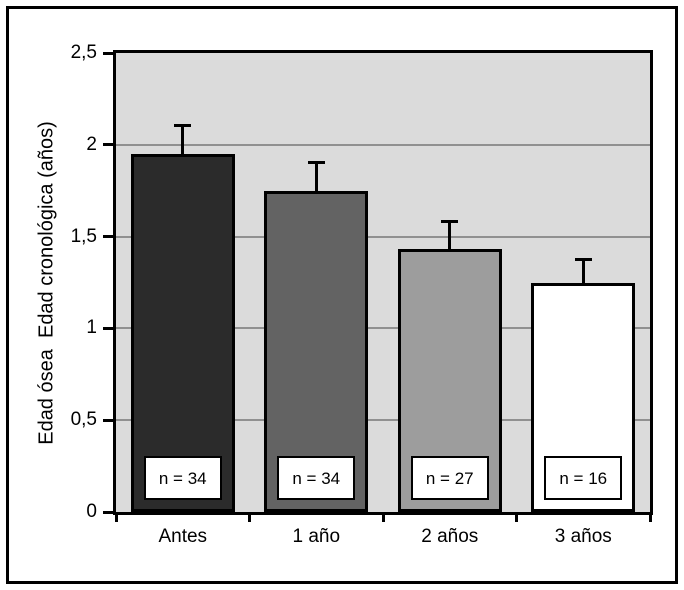 This screenshot has width=684, height=590. Describe the element at coordinates (583, 536) in the screenshot. I see `x-tick-label: 3 años` at that location.